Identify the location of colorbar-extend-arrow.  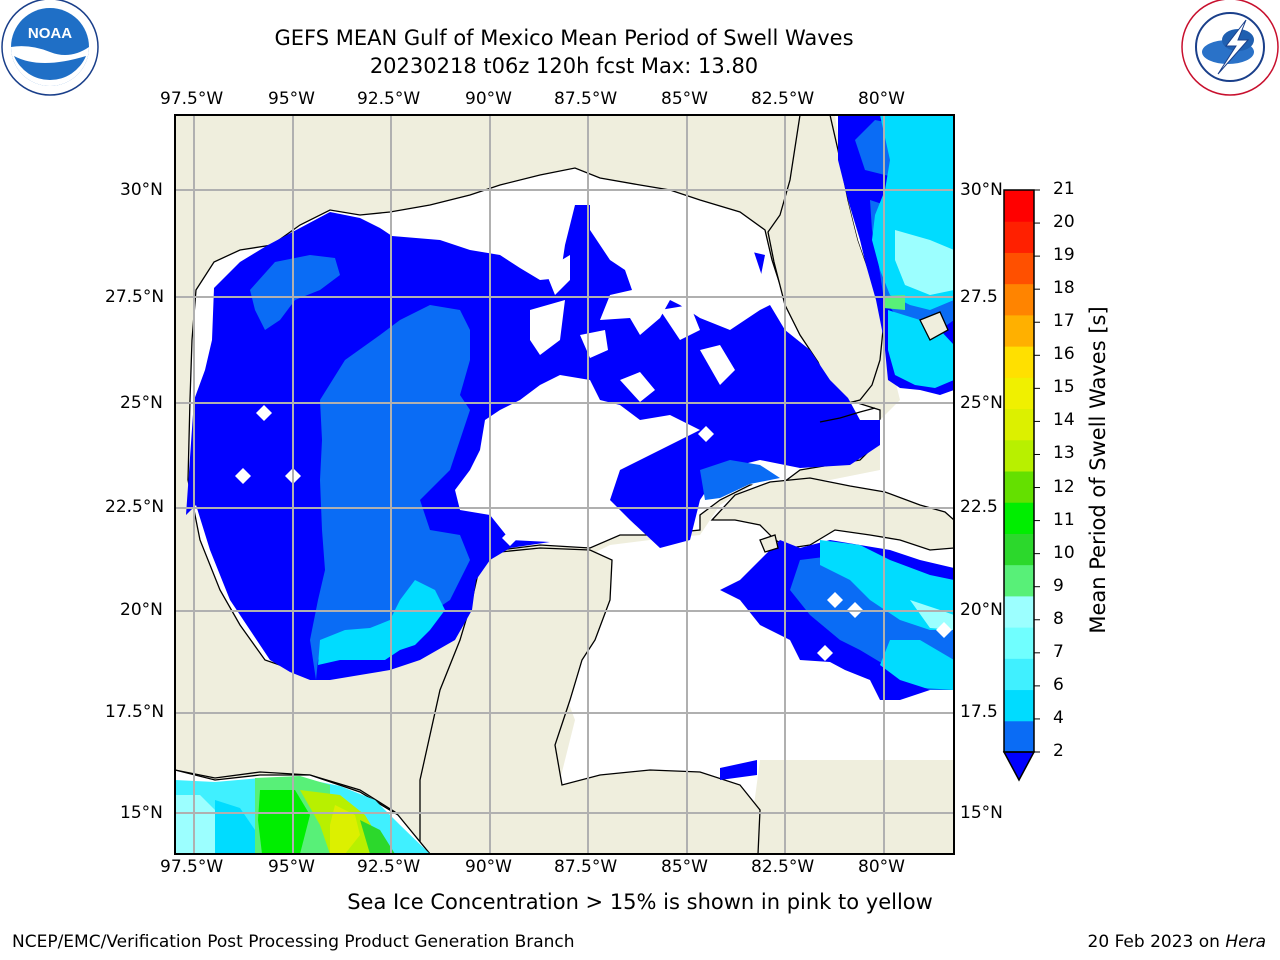
(1019, 766).